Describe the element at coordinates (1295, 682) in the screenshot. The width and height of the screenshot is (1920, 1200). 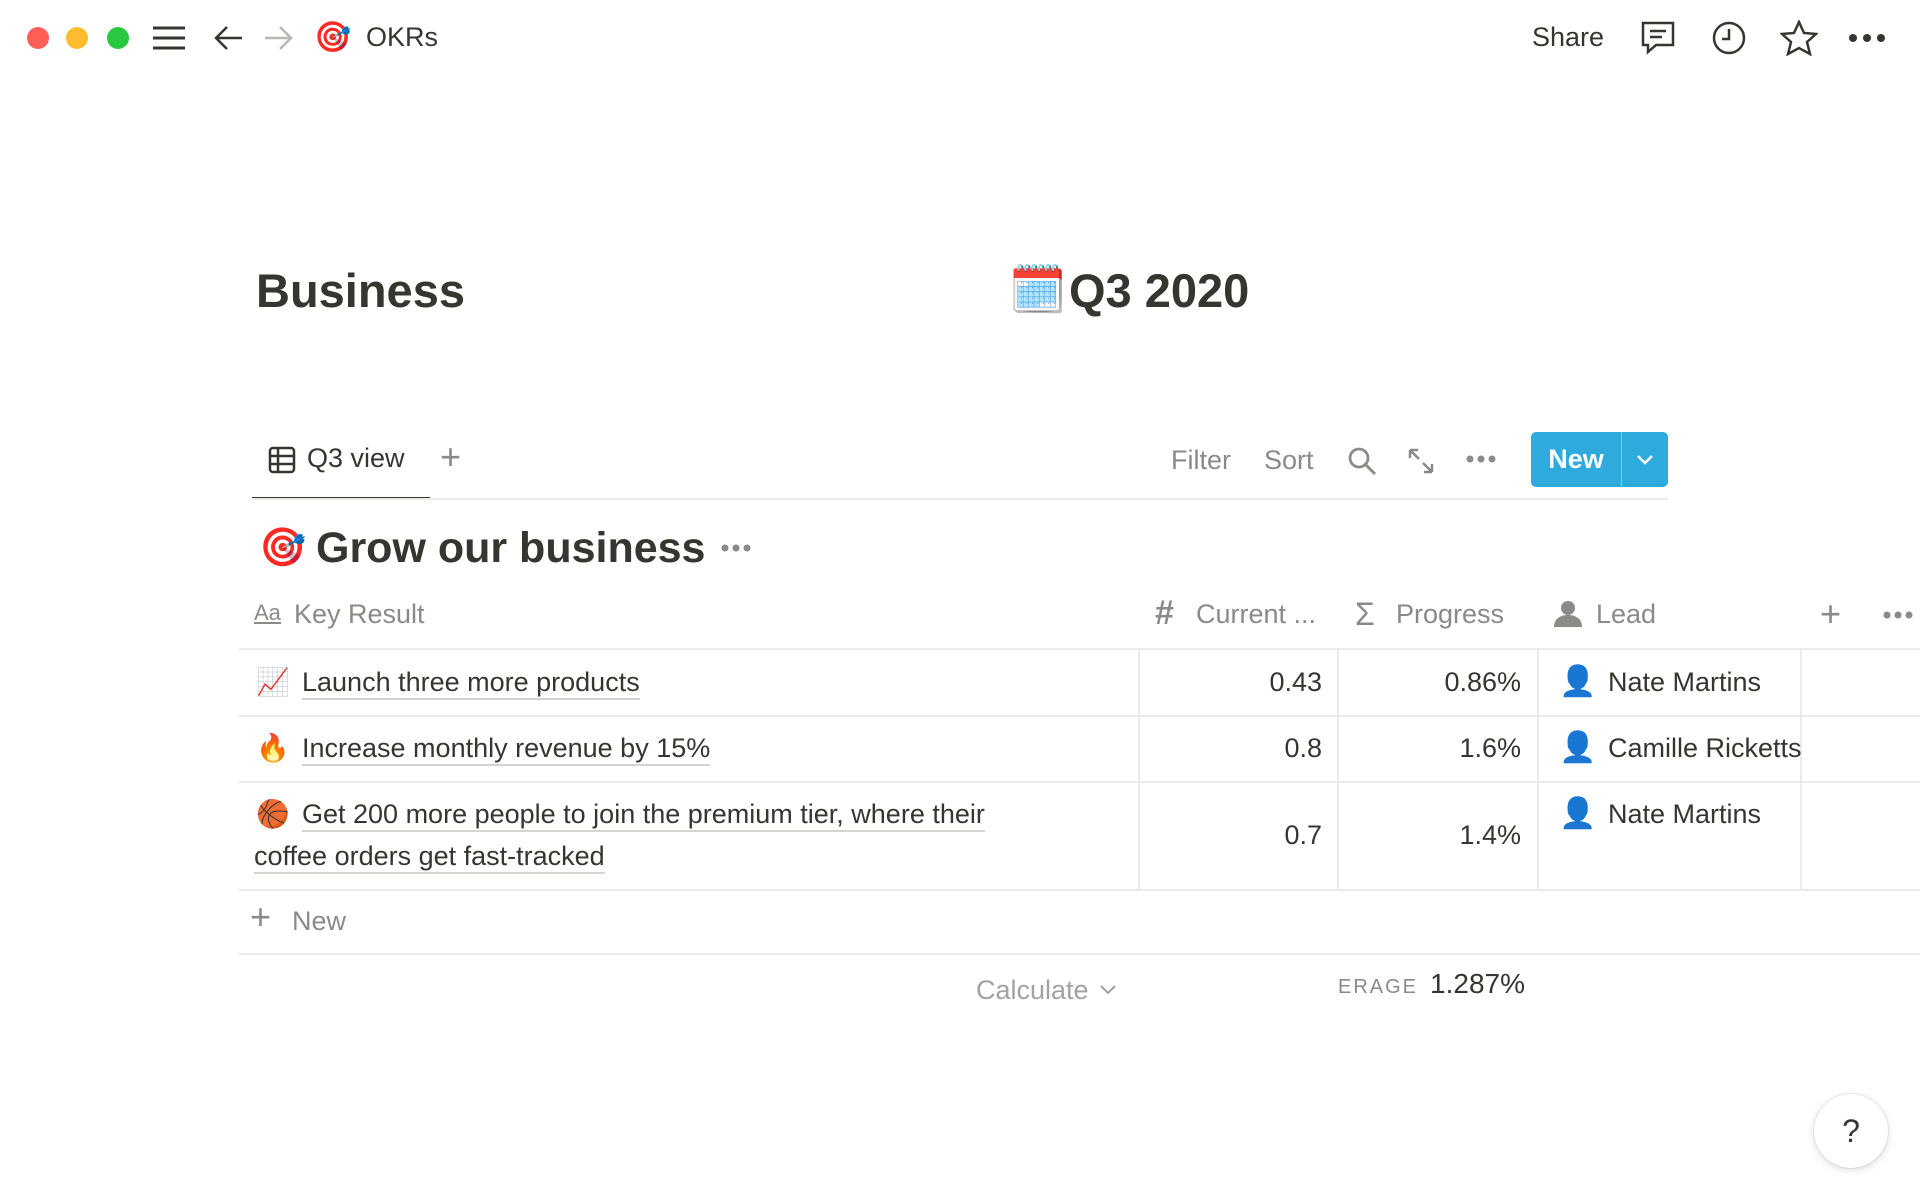
I see `current-value: 0.43` at that location.